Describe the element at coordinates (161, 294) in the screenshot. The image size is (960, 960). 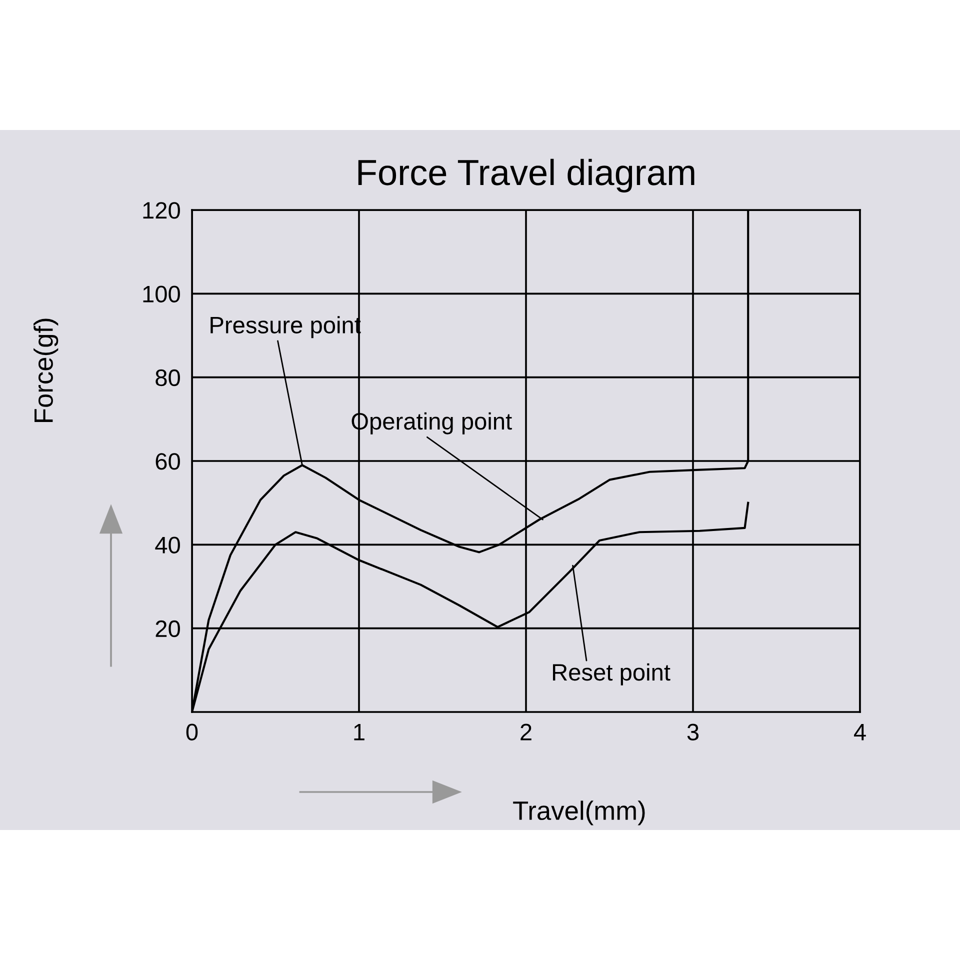
I see `y-tick-label: 100` at that location.